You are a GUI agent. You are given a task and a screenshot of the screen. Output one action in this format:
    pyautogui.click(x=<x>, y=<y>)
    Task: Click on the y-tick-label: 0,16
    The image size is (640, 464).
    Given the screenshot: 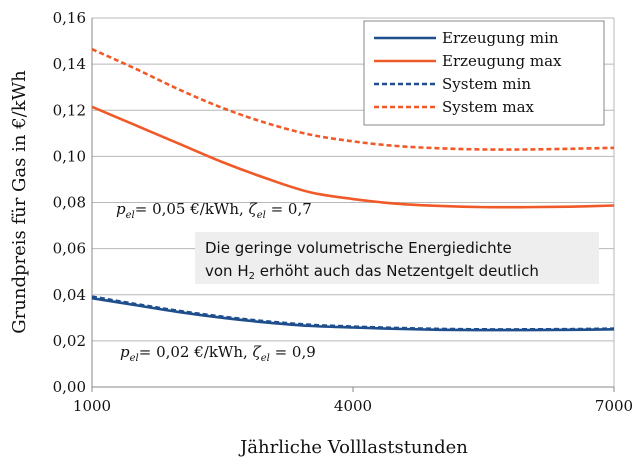 What is the action you would take?
    pyautogui.click(x=69, y=18)
    